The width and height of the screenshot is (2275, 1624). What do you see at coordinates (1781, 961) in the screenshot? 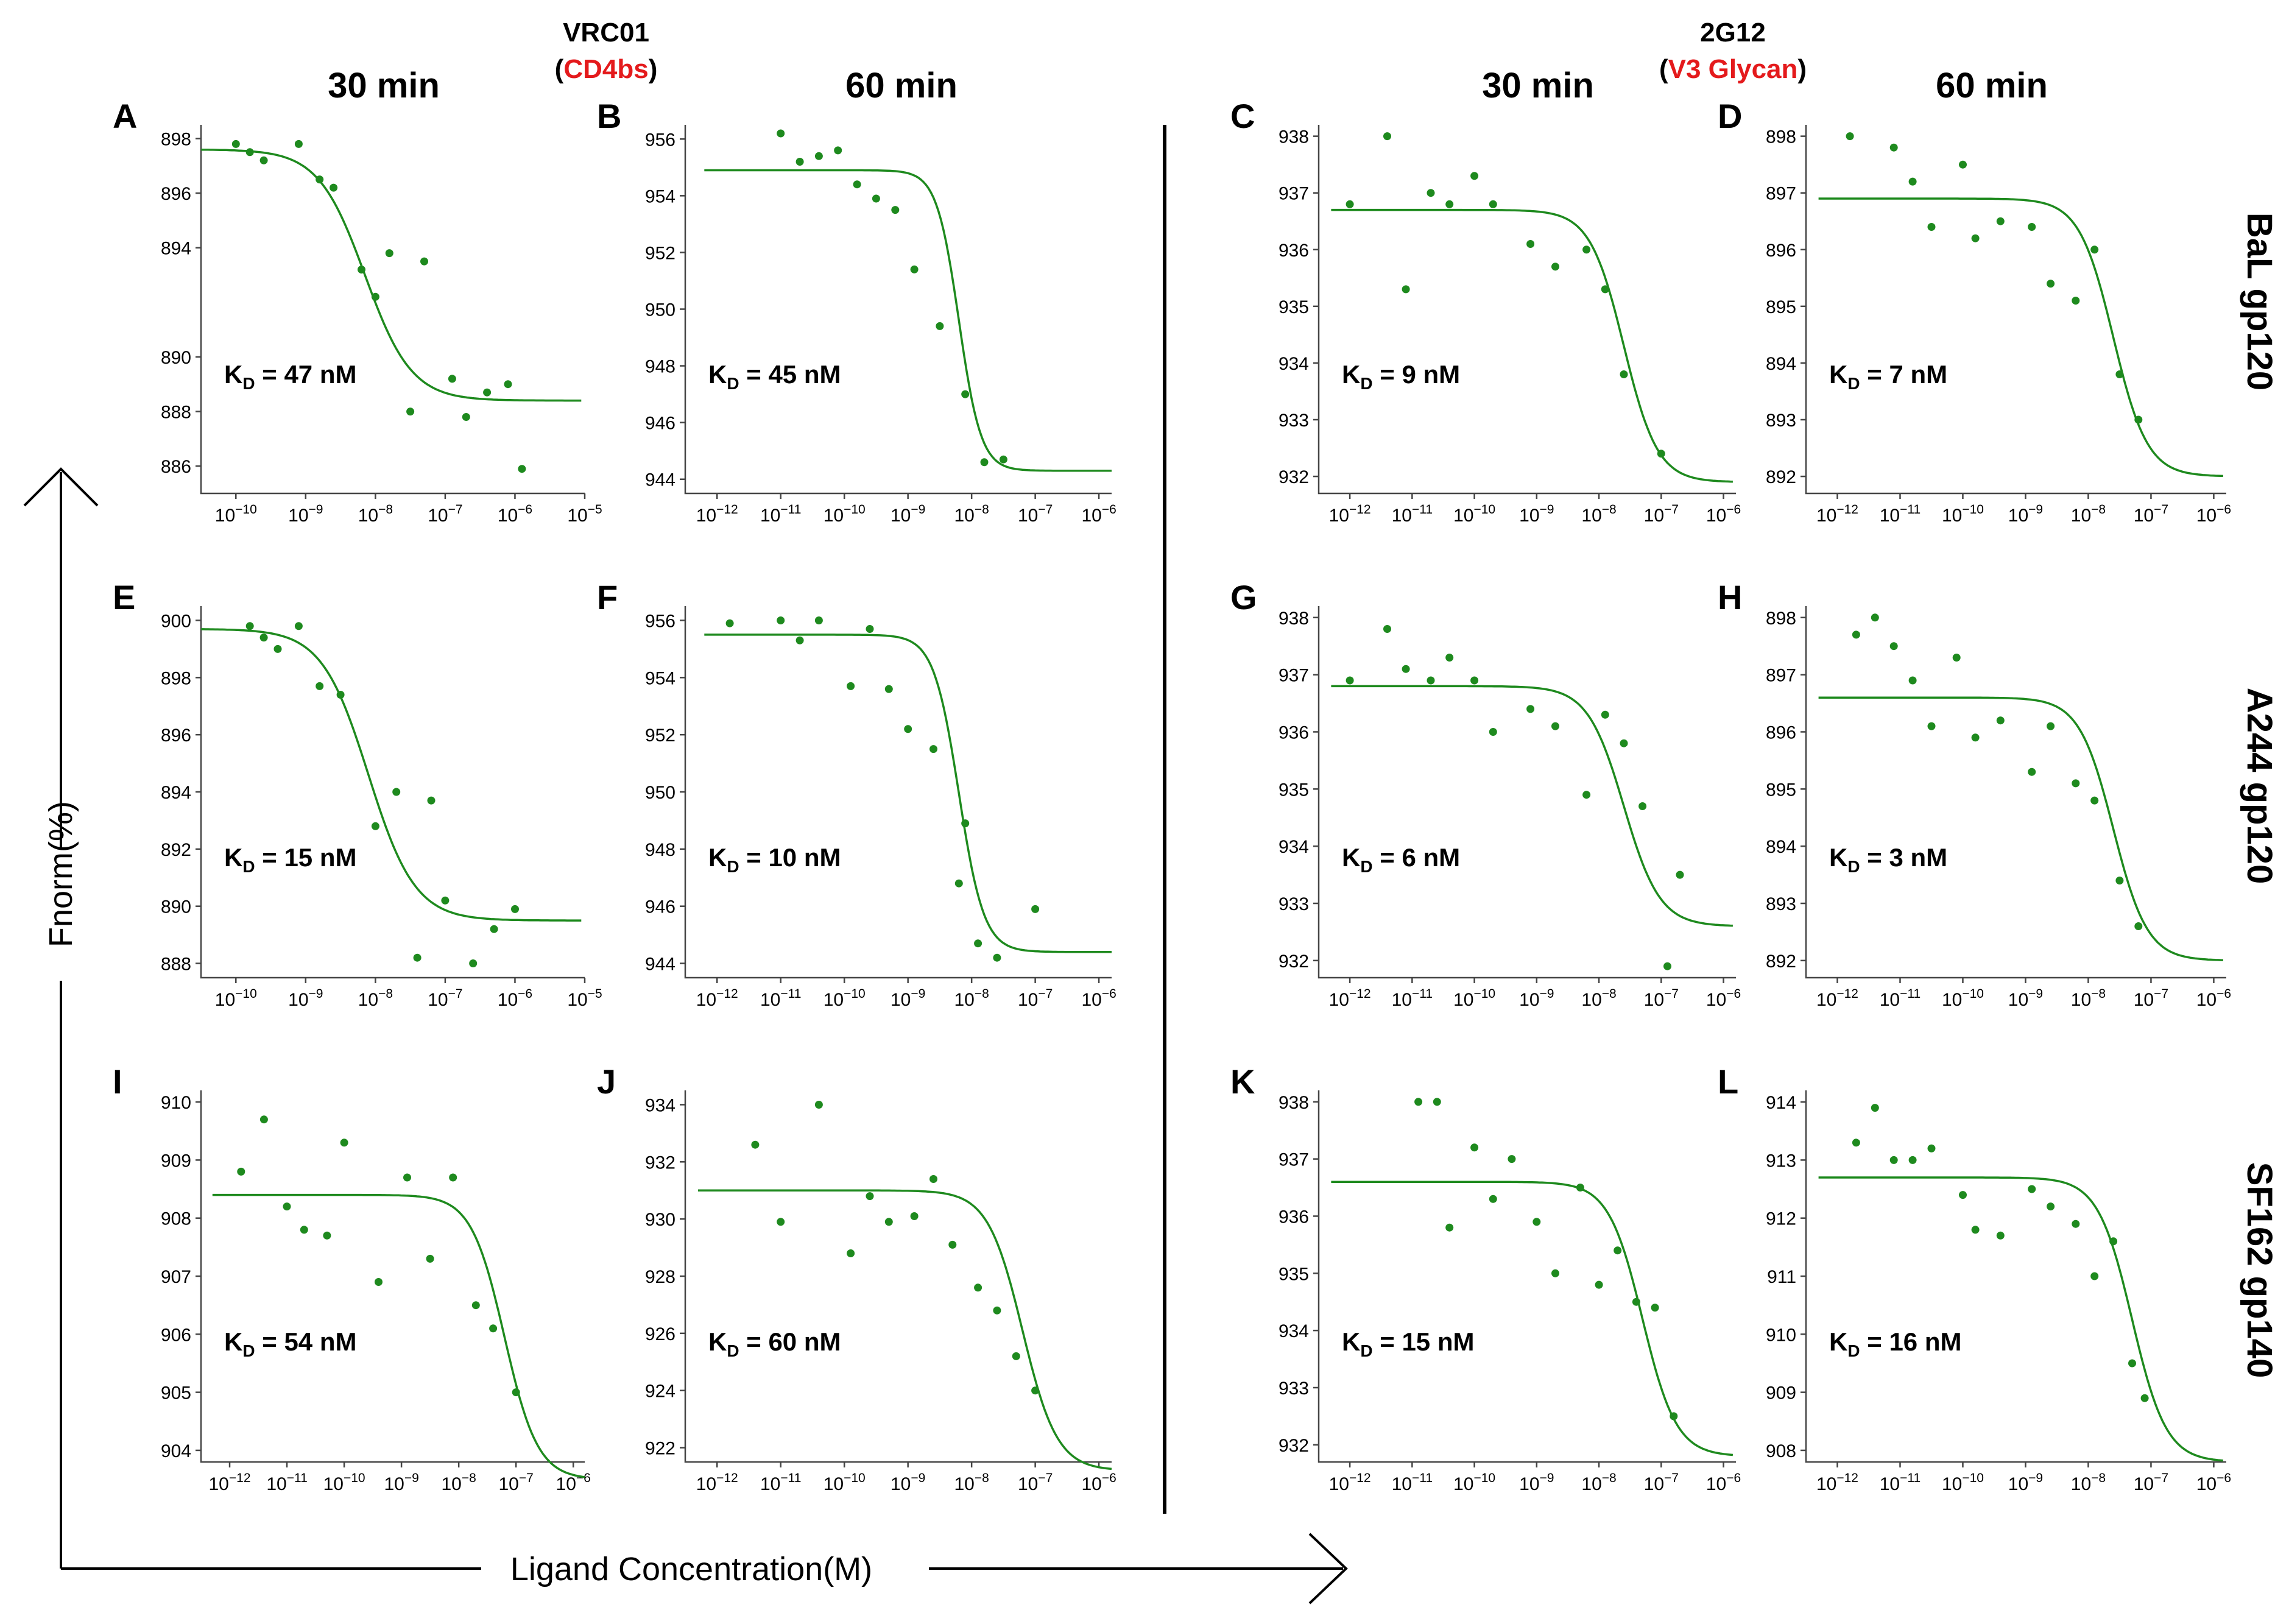
I see `y-tick-label: 892` at bounding box center [1781, 961].